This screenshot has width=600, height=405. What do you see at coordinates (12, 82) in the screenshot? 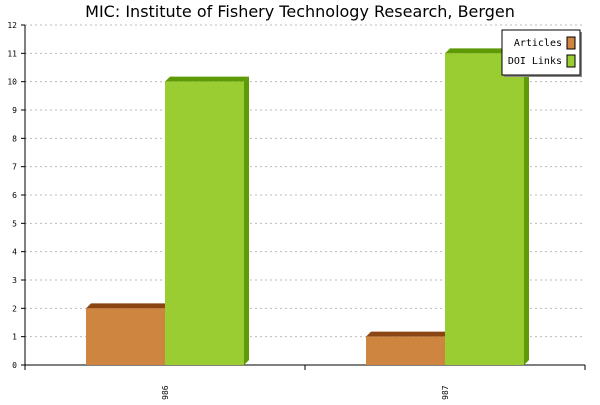
I see `y-tick-label: 10` at bounding box center [12, 82].